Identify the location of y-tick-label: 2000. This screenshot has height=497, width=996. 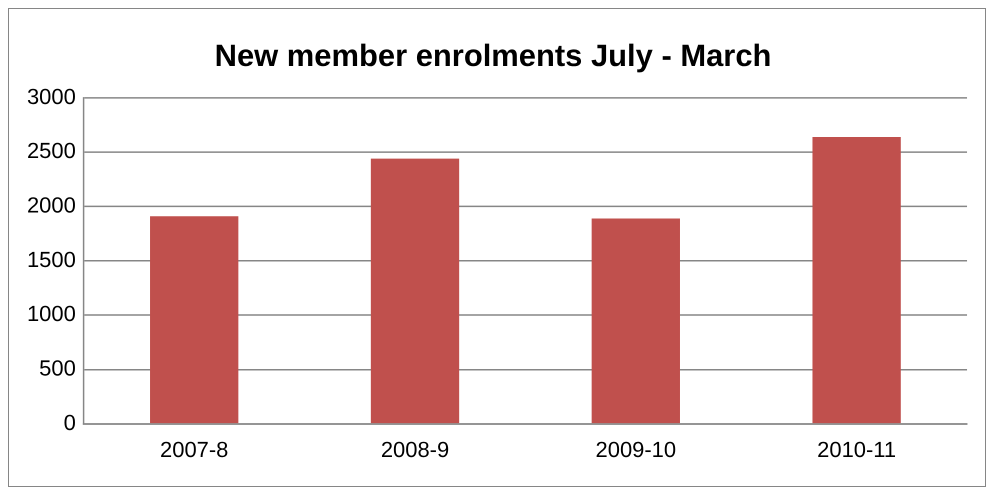
(51, 205).